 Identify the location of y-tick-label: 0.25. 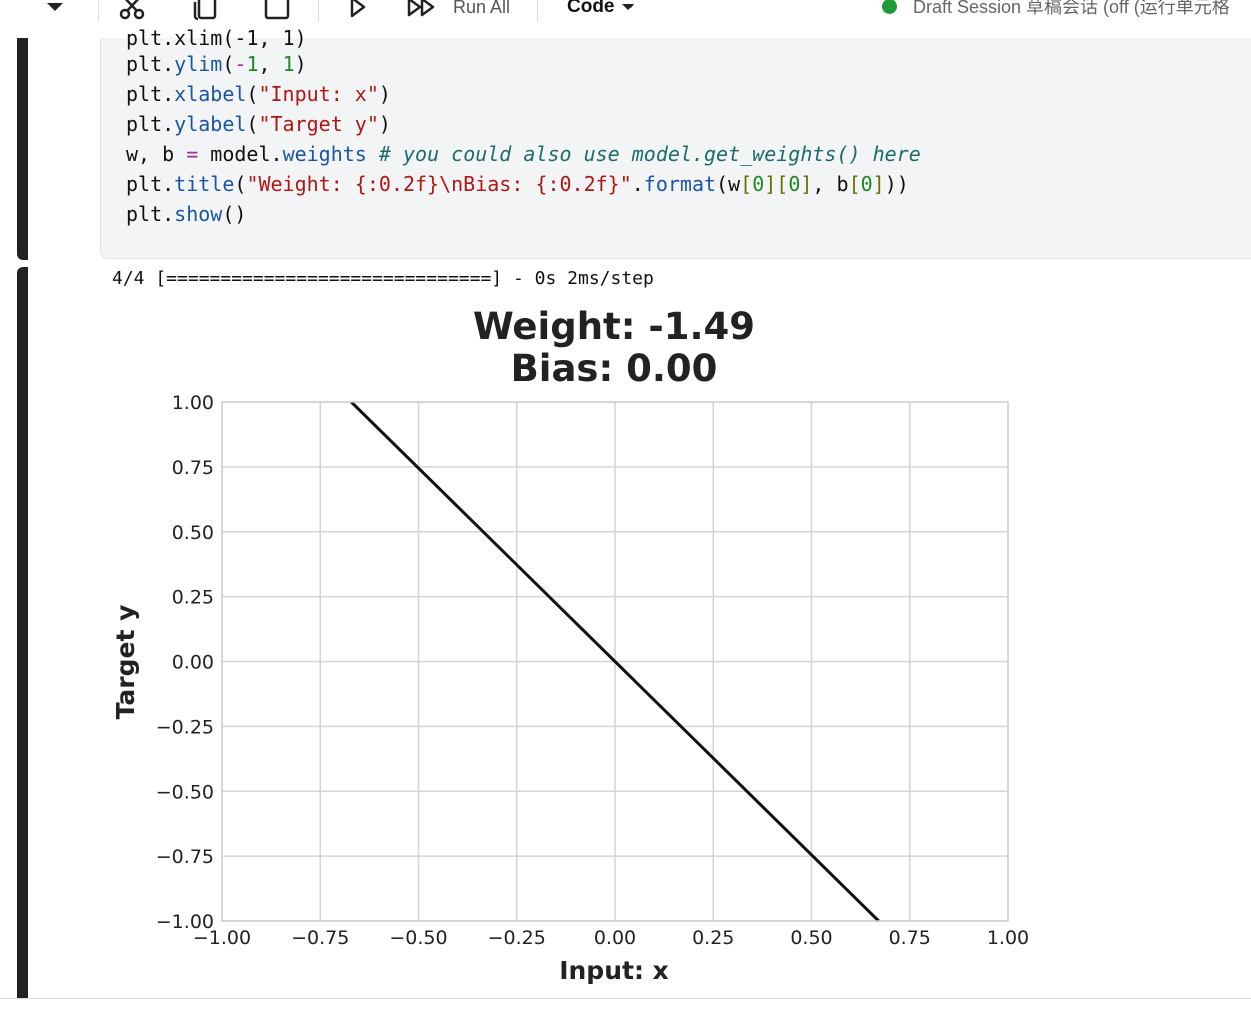
(193, 598).